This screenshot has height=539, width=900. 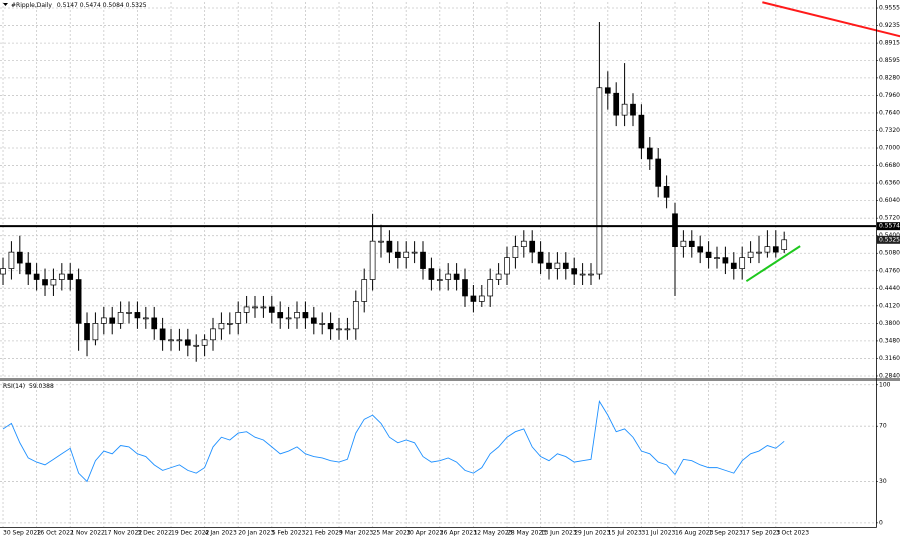 I want to click on y-tick-label: 0.8595, so click(x=889, y=60).